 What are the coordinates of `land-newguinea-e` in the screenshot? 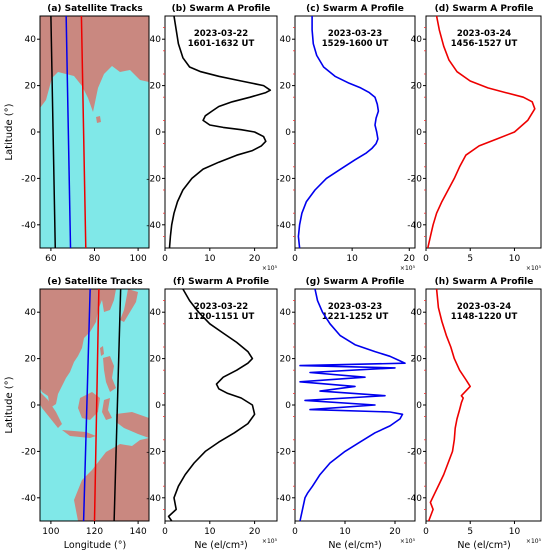 It's located at (132, 425).